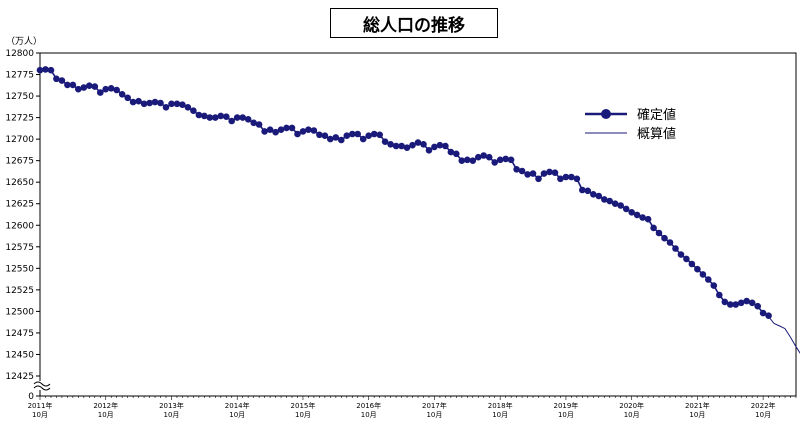 This screenshot has height=424, width=800. What do you see at coordinates (19, 312) in the screenshot?
I see `y-tick-label: 12500` at bounding box center [19, 312].